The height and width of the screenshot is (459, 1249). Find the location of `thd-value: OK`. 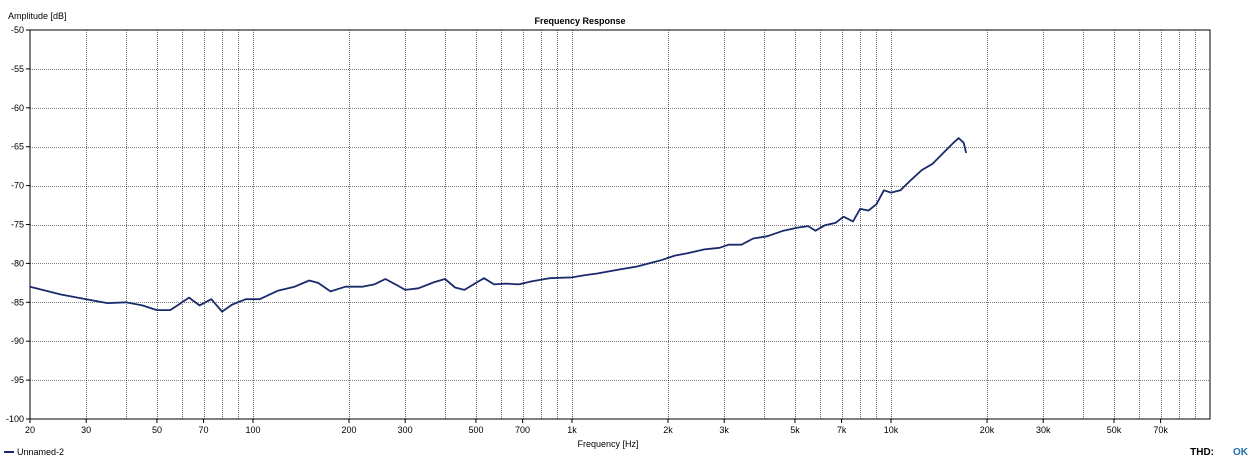

thd-value: OK is located at coordinates (1241, 452).